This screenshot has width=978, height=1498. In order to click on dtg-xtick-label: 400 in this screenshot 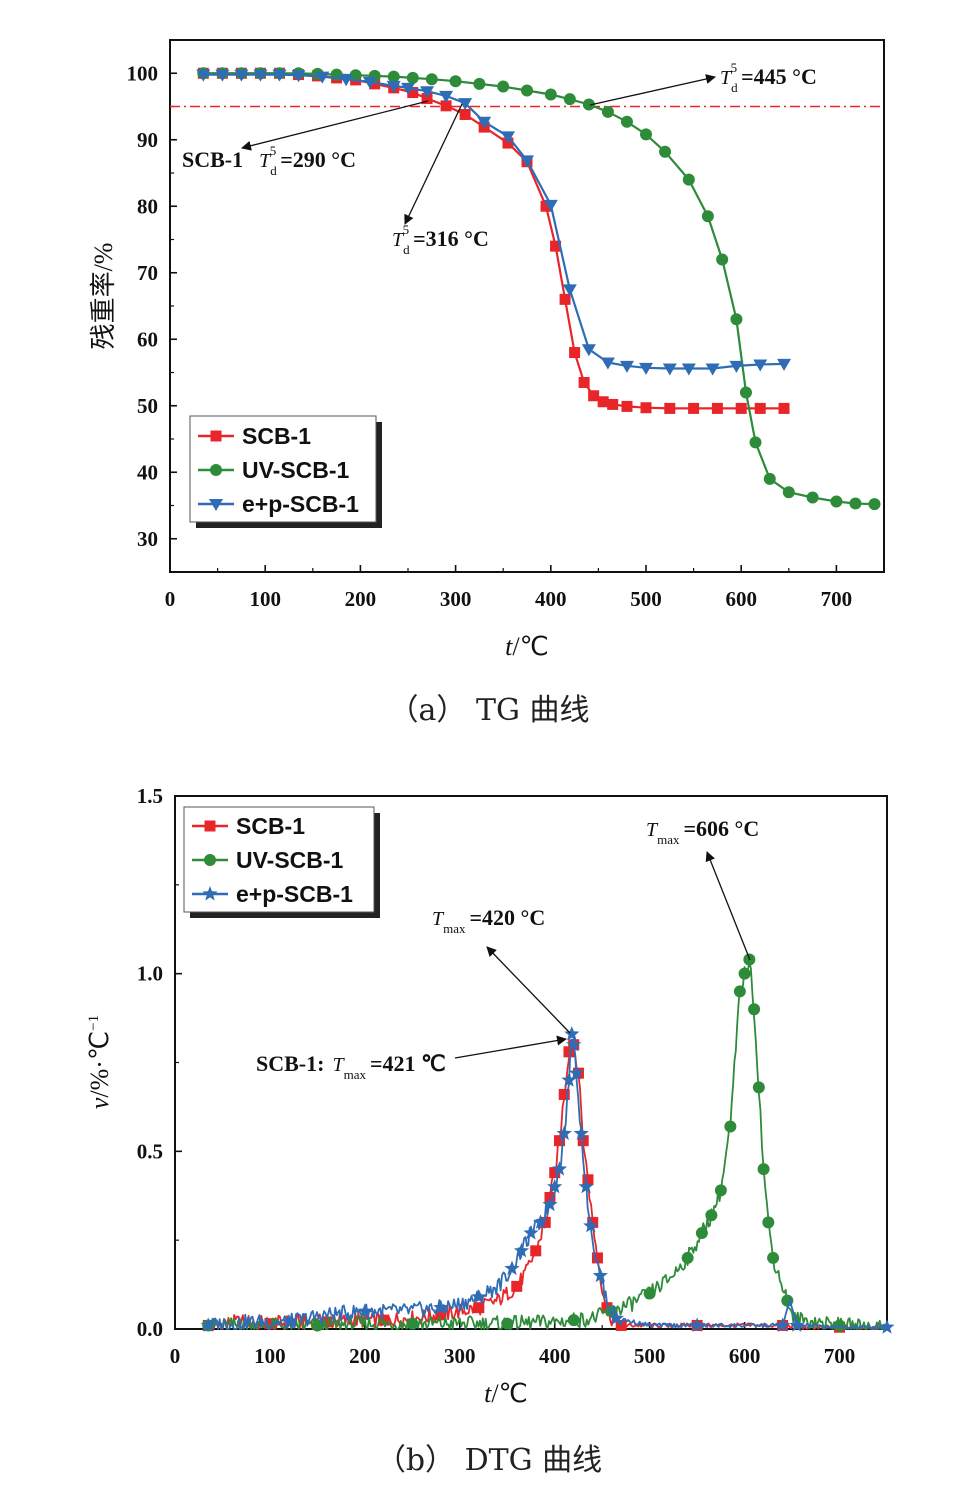, I will do `click(555, 1356)`.